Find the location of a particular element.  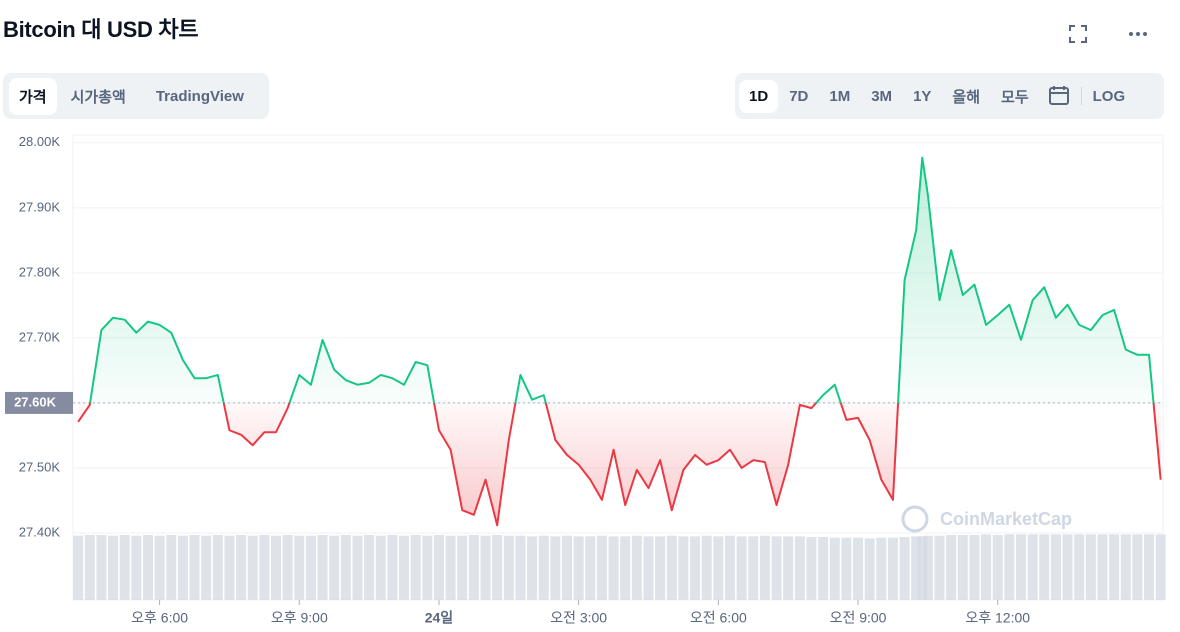

y-tick-label: 28.00K is located at coordinates (40, 141).